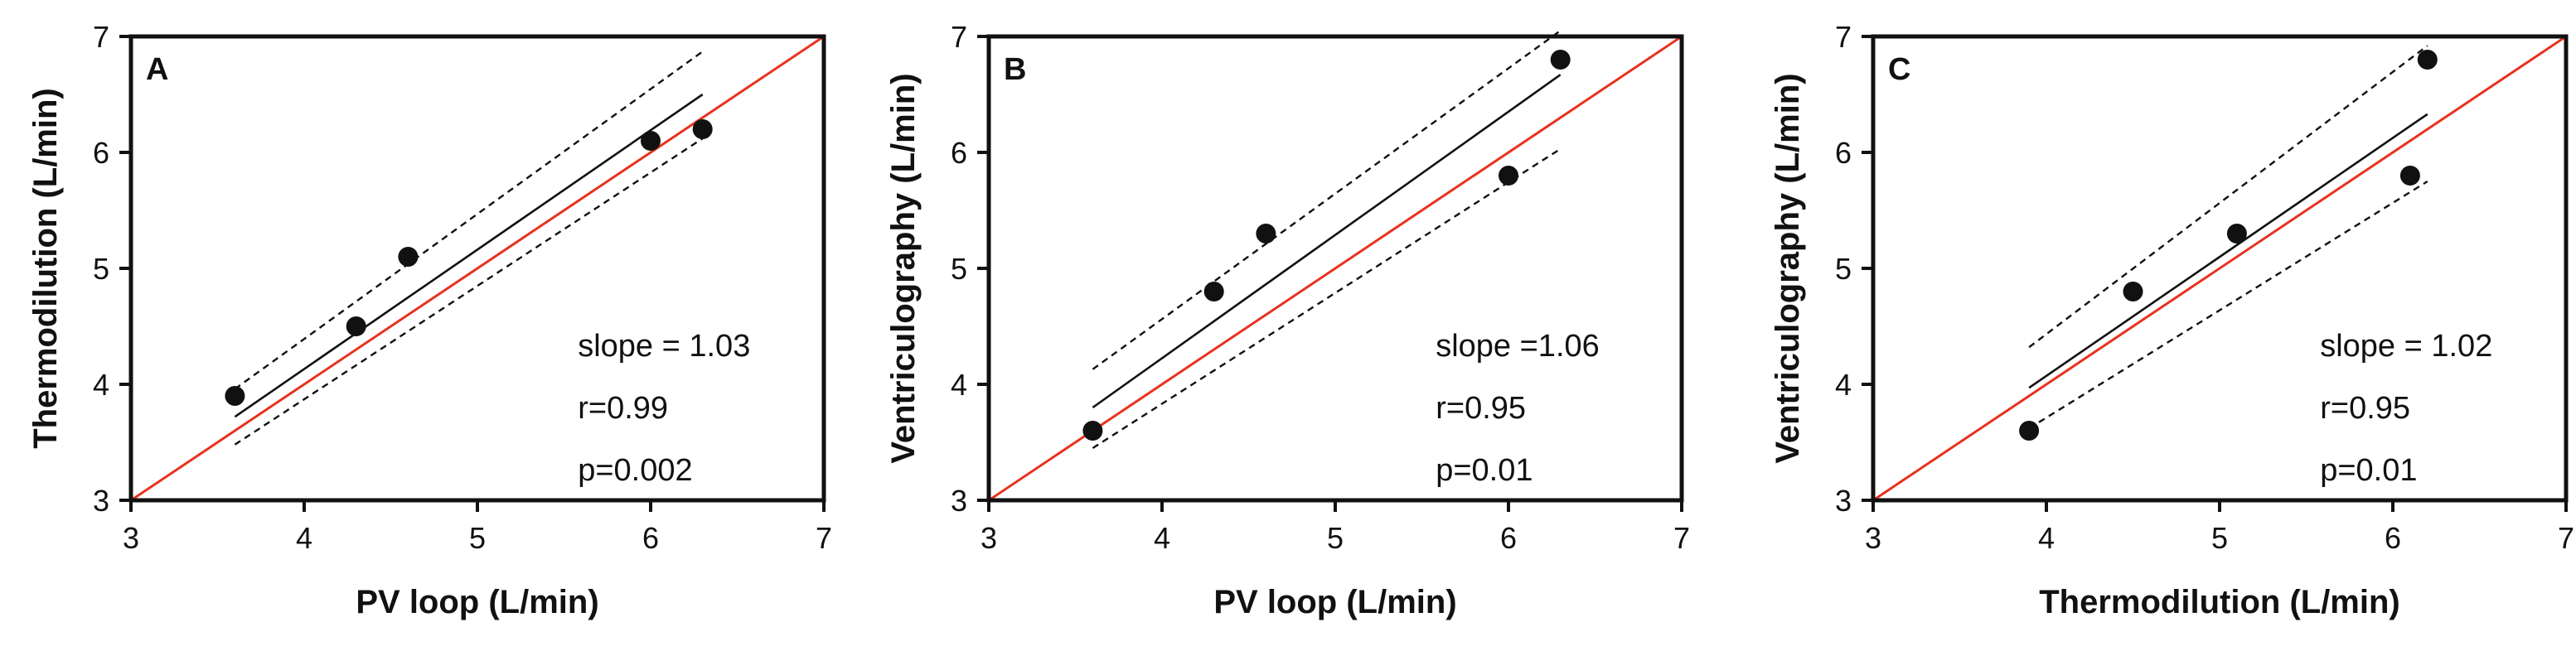 The image size is (2576, 656). Describe the element at coordinates (664, 346) in the screenshot. I see `stat-annotation: slope = 1.03` at that location.